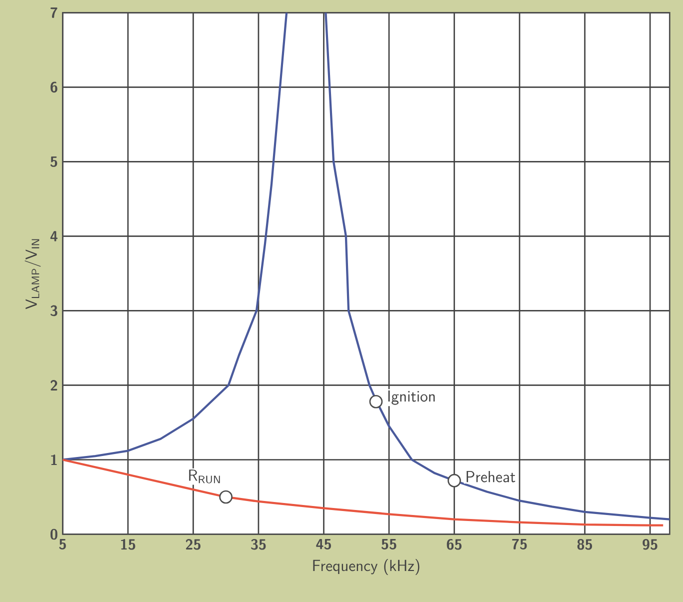 This screenshot has width=683, height=602. I want to click on x-tick-label: 65, so click(454, 544).